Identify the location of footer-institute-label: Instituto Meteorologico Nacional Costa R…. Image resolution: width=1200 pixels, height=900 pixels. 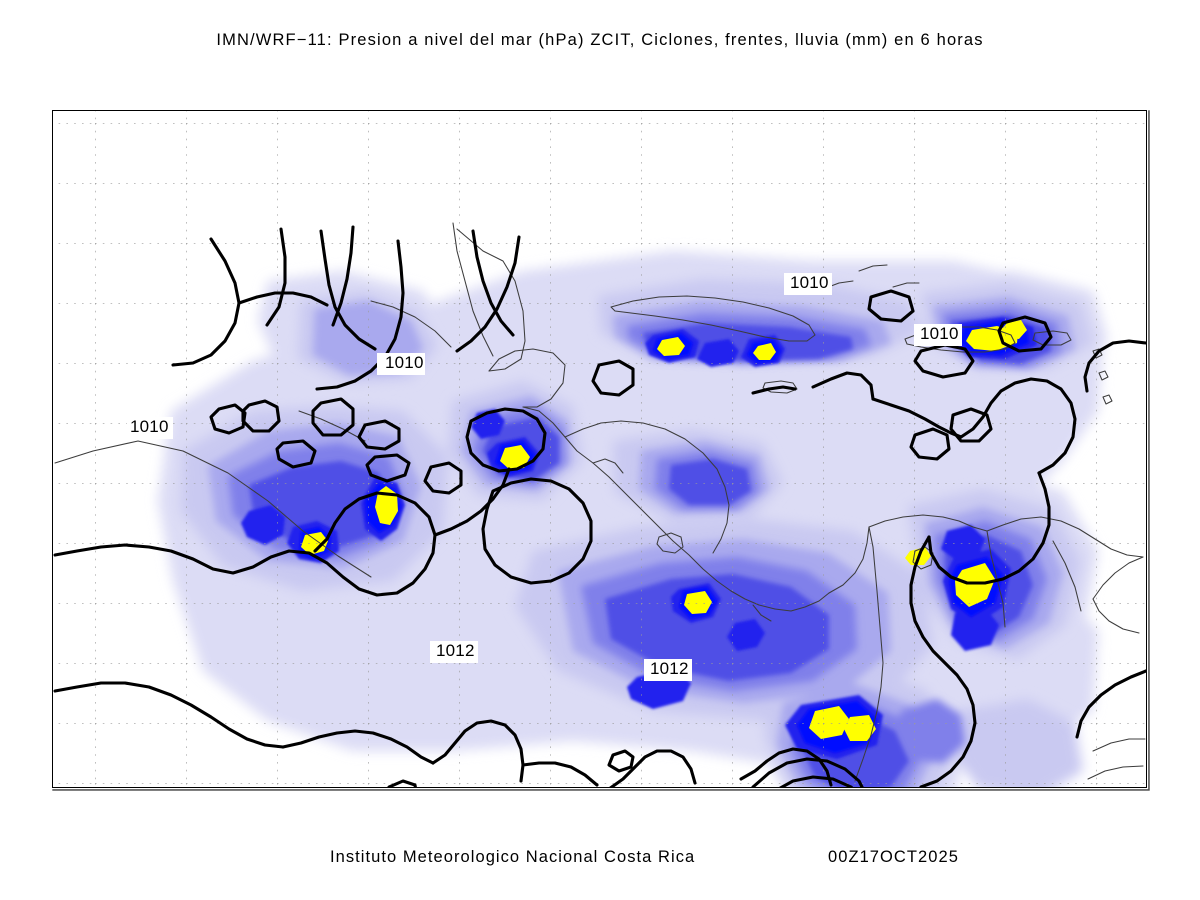
(513, 857).